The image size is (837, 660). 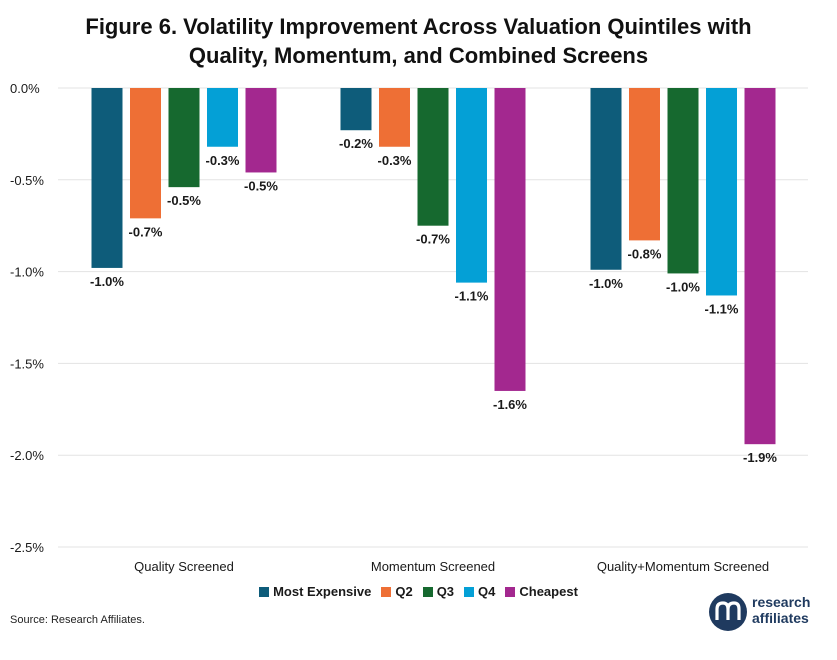 What do you see at coordinates (27, 455) in the screenshot?
I see `y-tick-label: -2.0%` at bounding box center [27, 455].